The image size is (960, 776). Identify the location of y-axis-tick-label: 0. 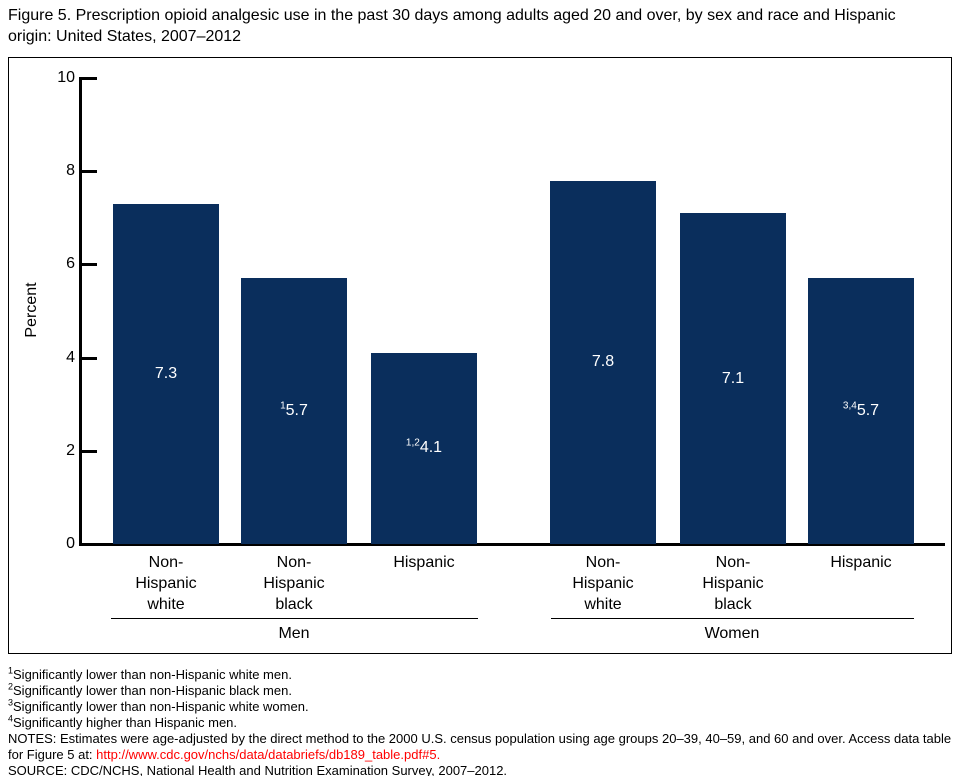
(70, 543).